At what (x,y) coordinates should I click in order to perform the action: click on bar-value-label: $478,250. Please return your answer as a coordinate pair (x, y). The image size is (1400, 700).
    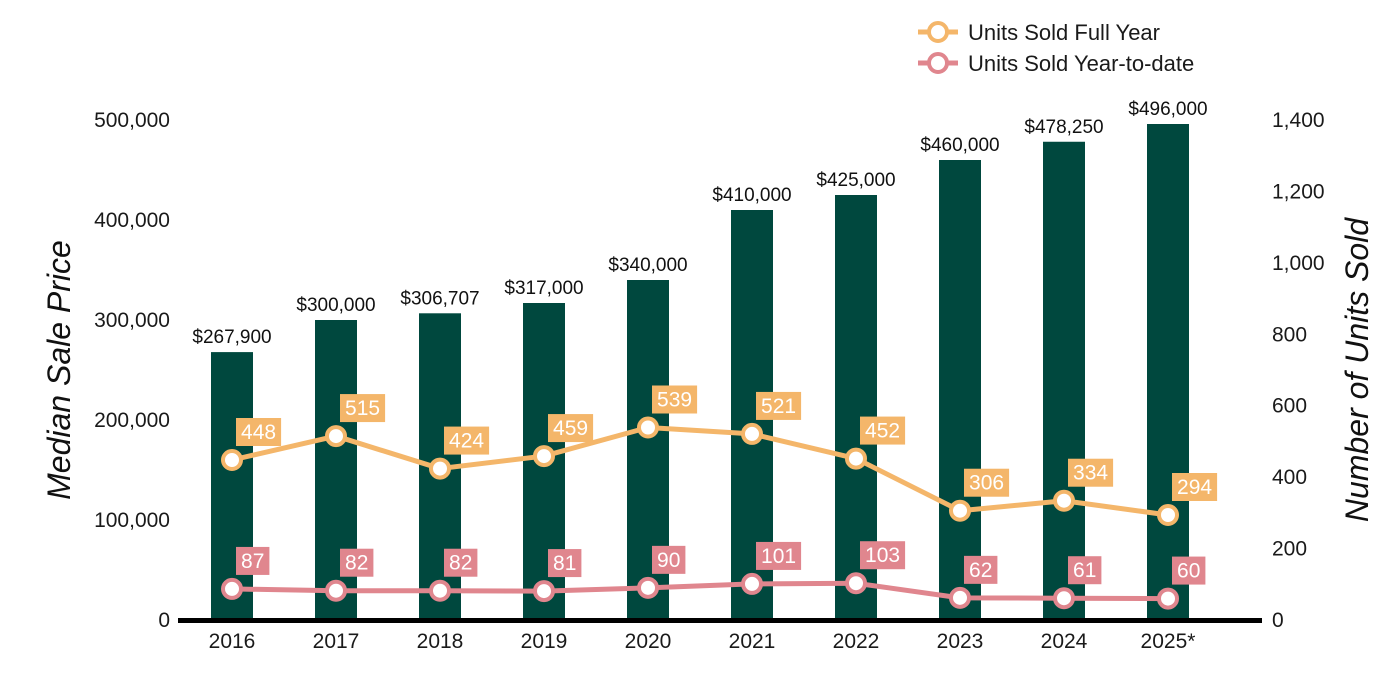
    Looking at the image, I should click on (1063, 127).